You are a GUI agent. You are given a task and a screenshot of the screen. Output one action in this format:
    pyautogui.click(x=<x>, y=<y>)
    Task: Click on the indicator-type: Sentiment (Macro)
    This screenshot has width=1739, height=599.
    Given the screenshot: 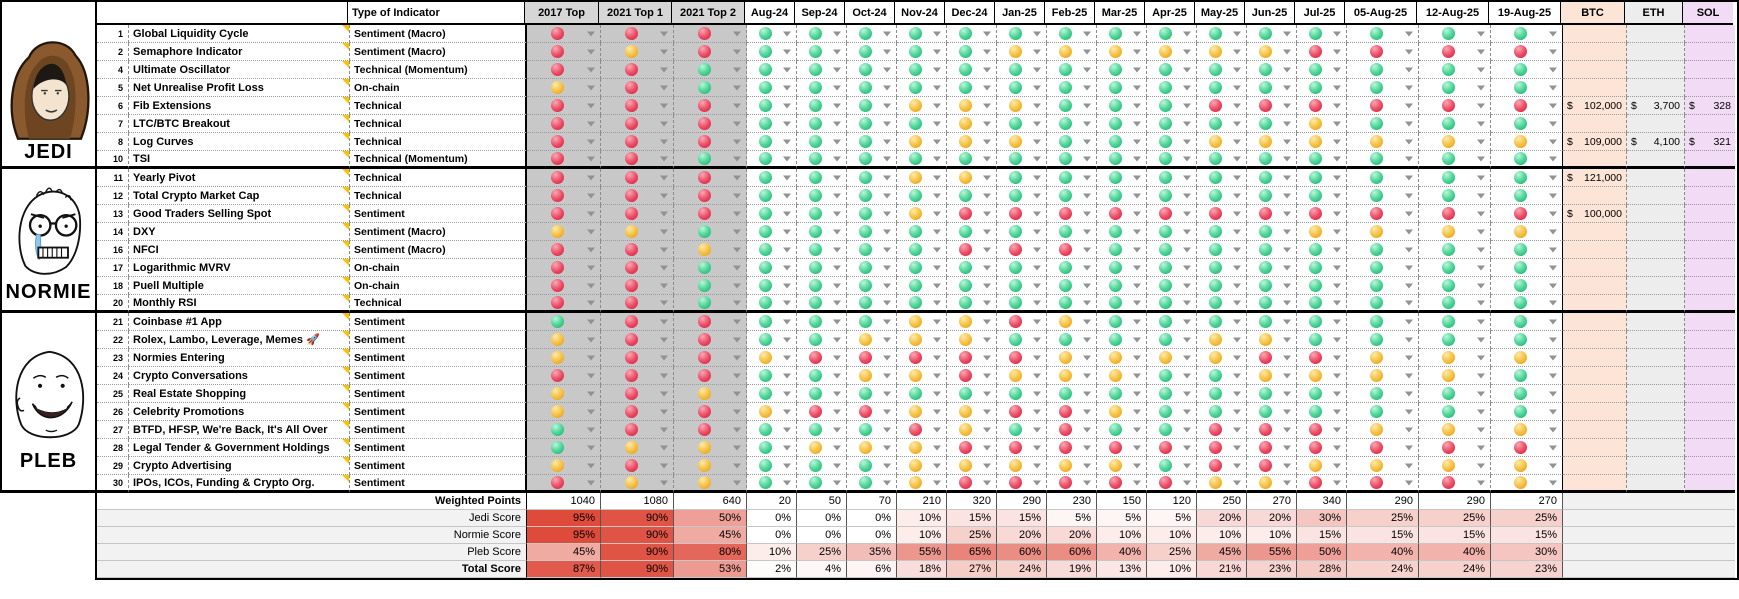 What is the action you would take?
    pyautogui.click(x=438, y=34)
    